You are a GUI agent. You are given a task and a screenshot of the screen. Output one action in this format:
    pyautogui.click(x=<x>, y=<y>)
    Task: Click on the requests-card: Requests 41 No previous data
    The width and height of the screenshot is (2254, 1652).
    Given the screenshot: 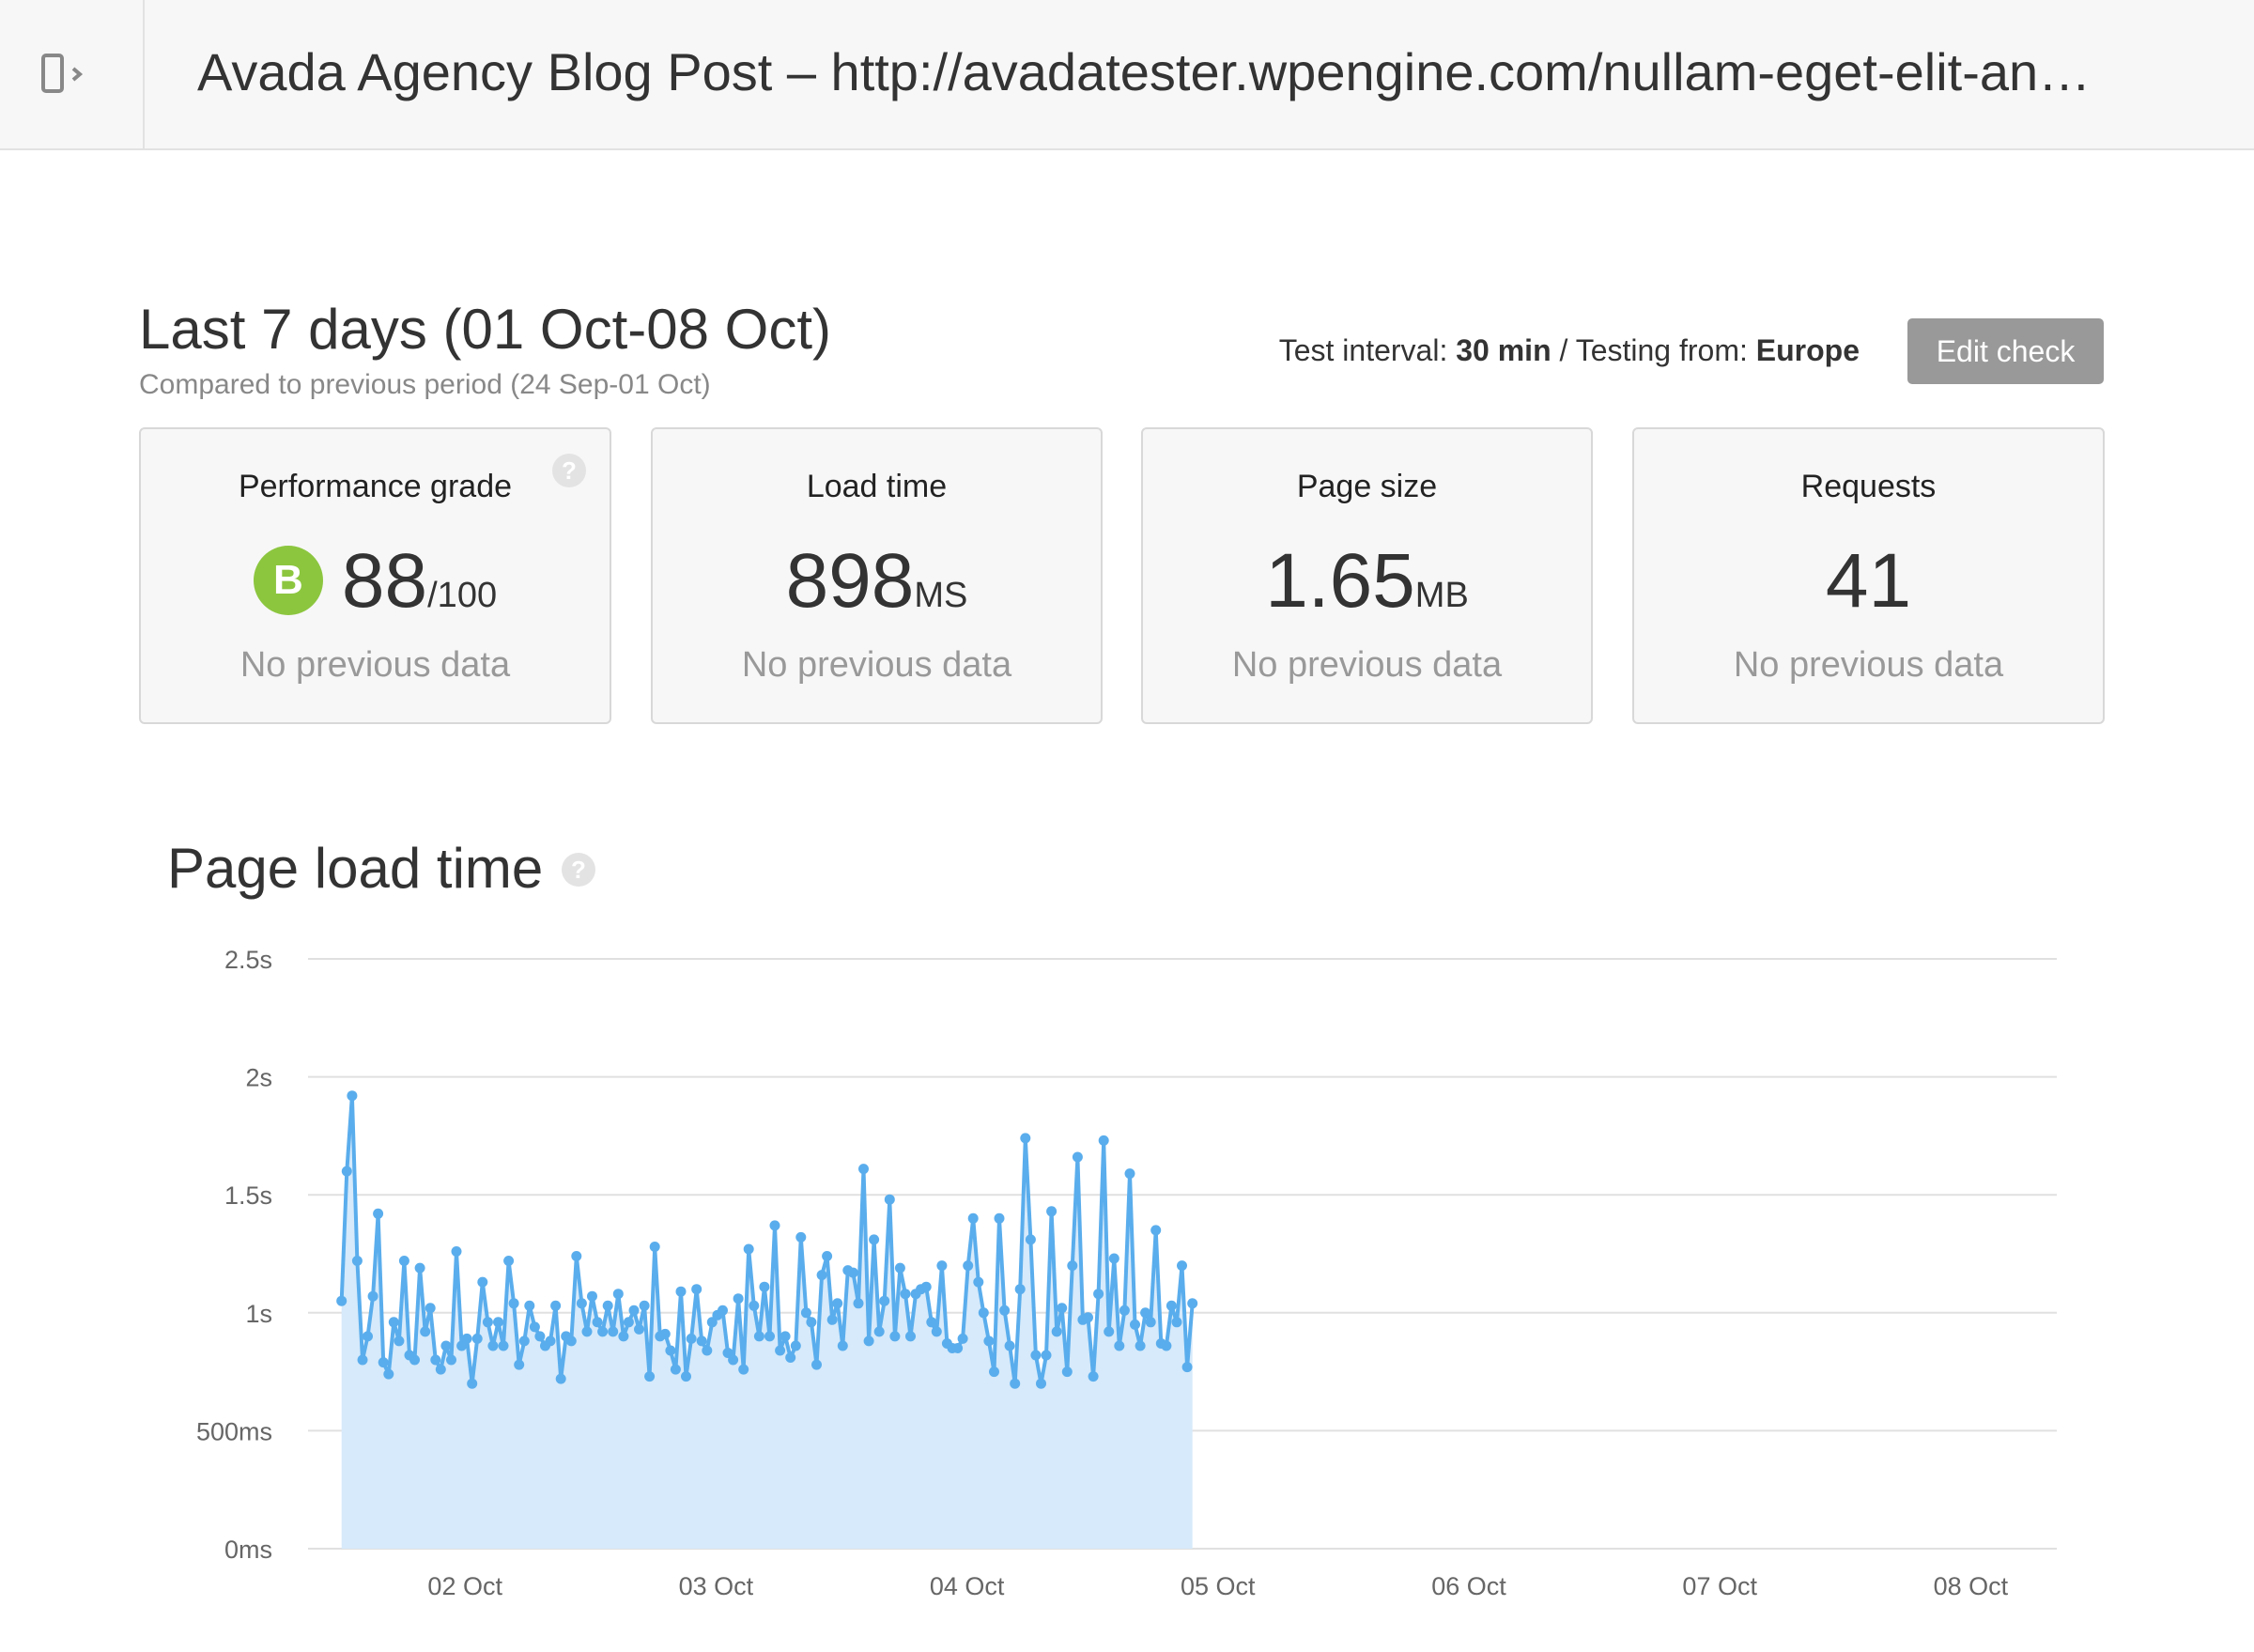 What is the action you would take?
    pyautogui.click(x=1869, y=575)
    